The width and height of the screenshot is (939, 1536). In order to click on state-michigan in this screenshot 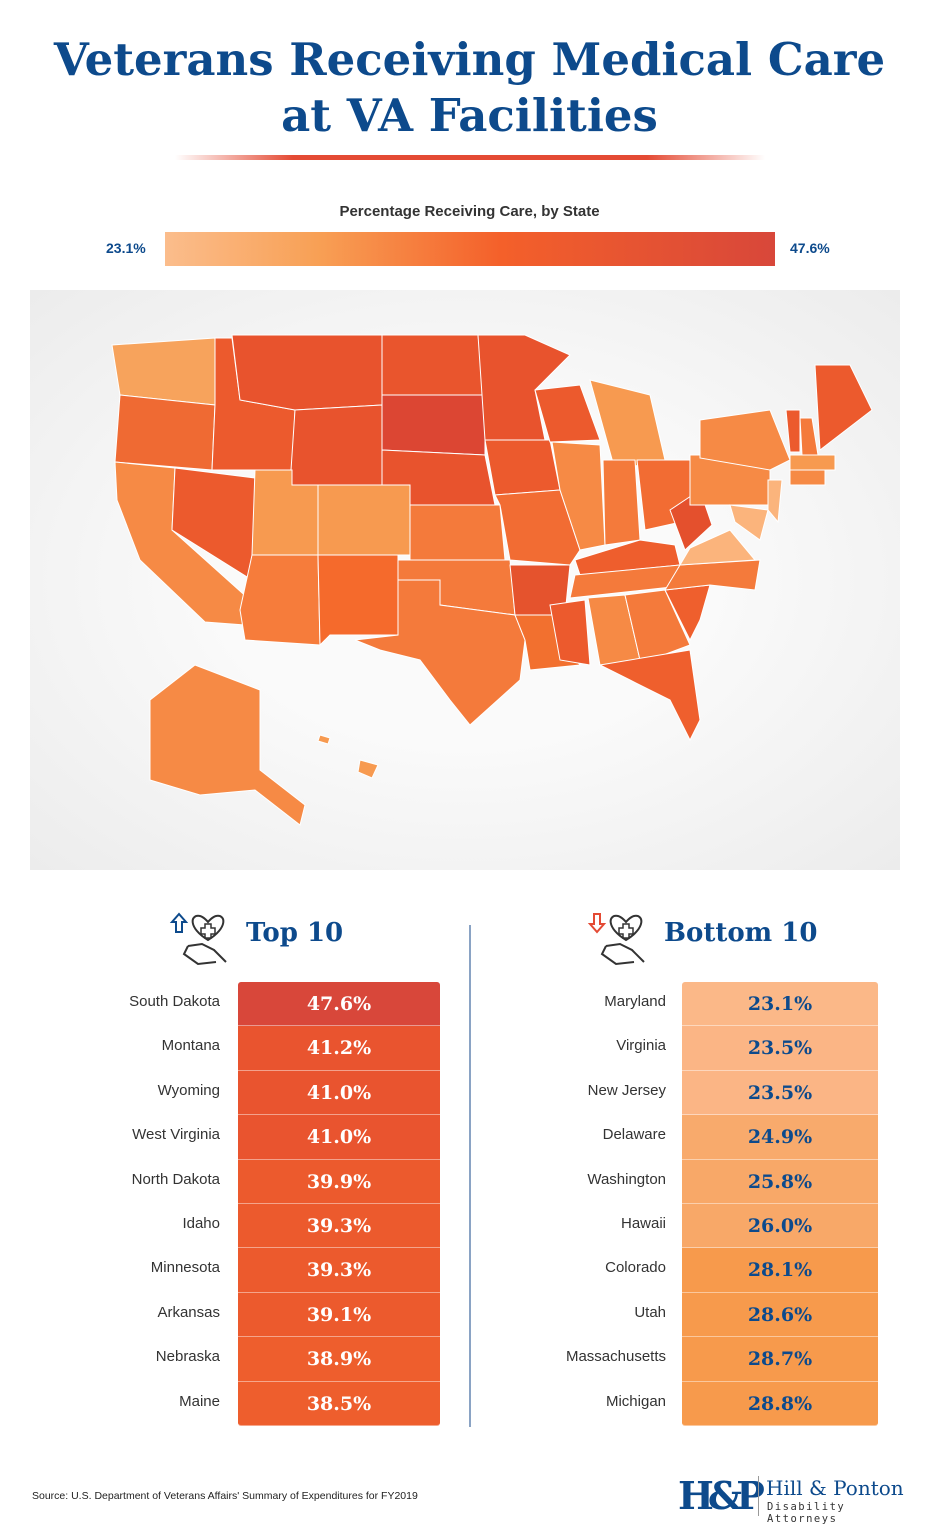, I will do `click(627, 425)`.